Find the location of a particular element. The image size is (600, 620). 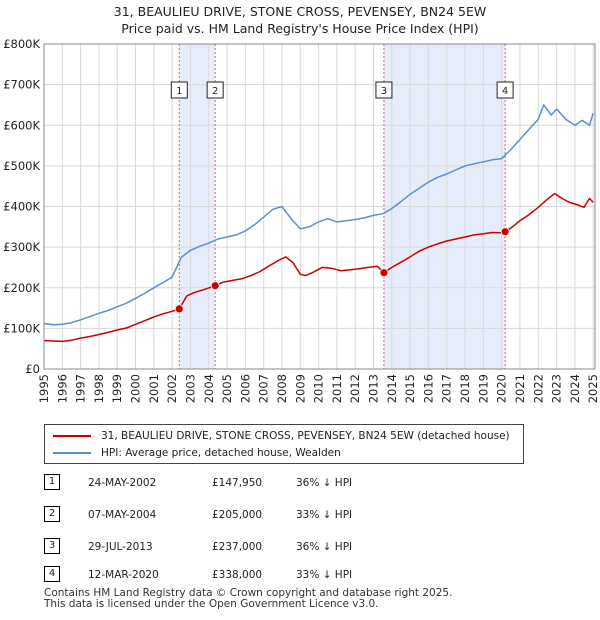

y-tick-label: £0 is located at coordinates (32, 369).